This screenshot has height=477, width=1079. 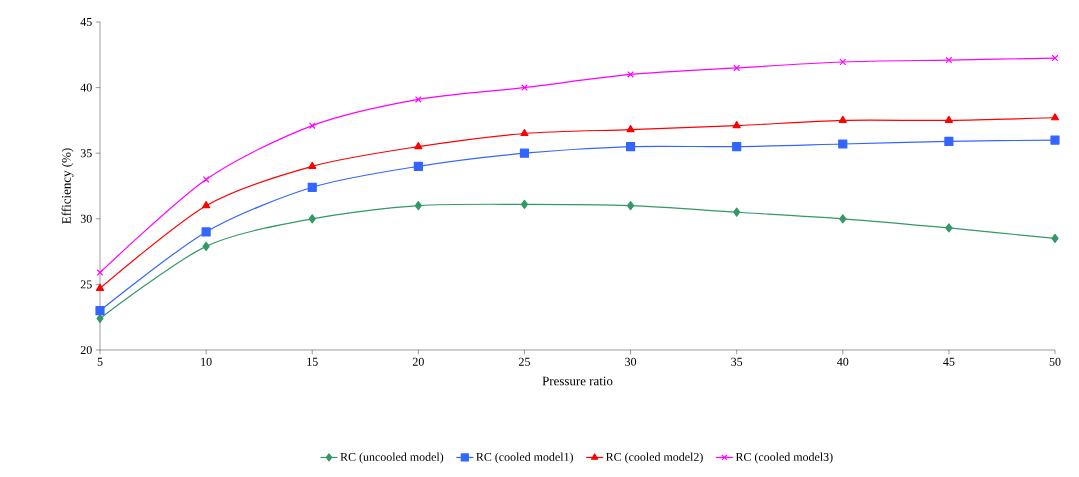 What do you see at coordinates (206, 361) in the screenshot?
I see `x-tick-label: 10` at bounding box center [206, 361].